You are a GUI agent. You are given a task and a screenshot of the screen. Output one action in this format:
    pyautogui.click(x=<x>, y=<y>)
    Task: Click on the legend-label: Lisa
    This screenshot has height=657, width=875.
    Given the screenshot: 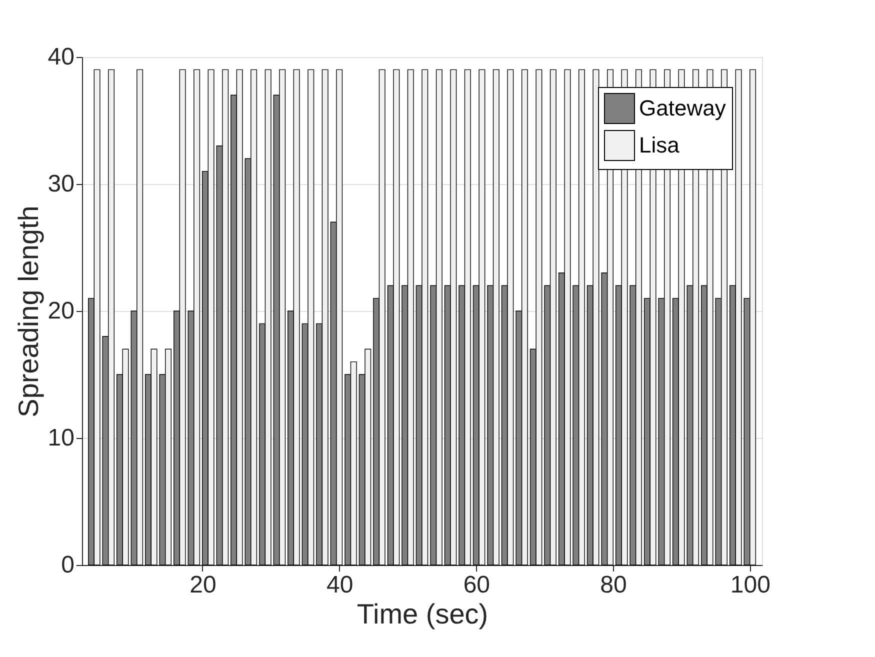 What is the action you would take?
    pyautogui.click(x=659, y=145)
    